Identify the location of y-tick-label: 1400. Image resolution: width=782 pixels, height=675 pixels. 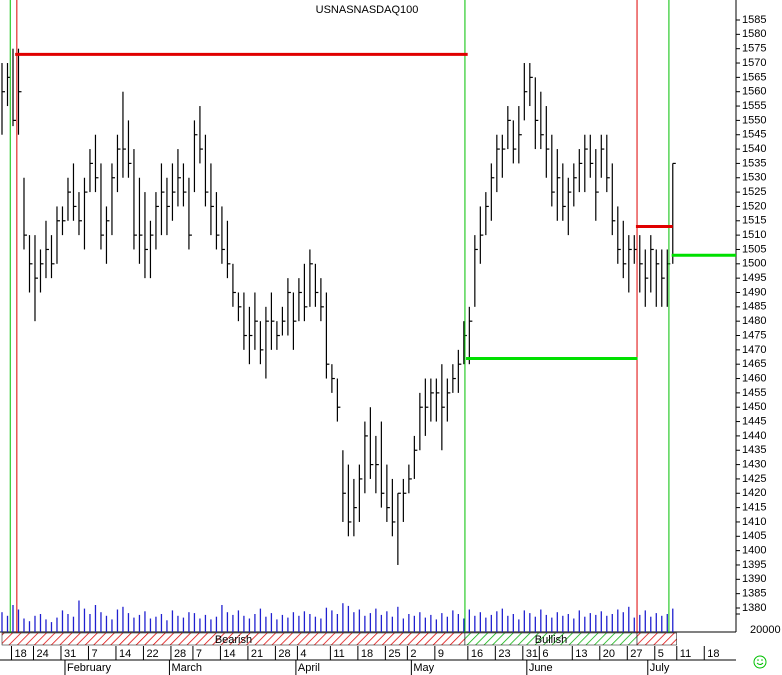
(754, 551).